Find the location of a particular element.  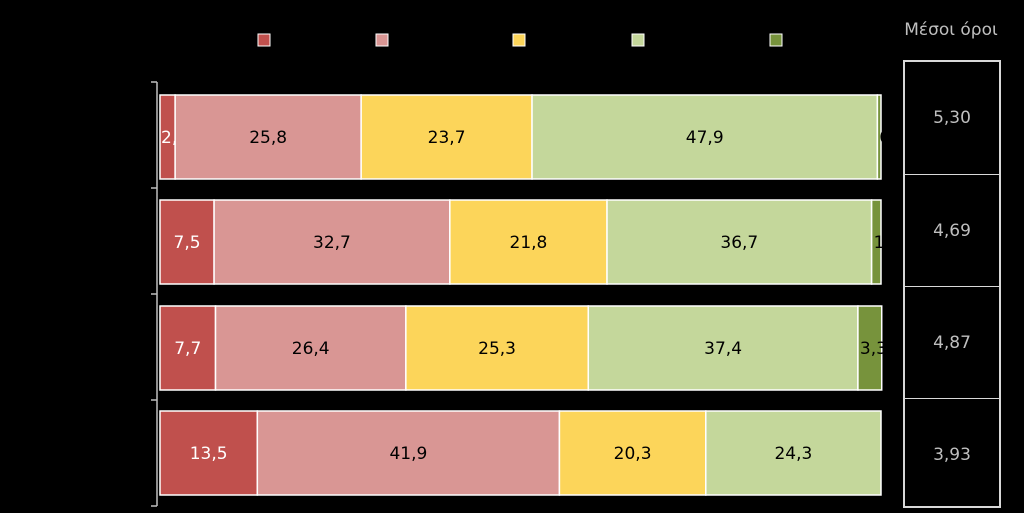

mean-value: 4,87 is located at coordinates (952, 342).